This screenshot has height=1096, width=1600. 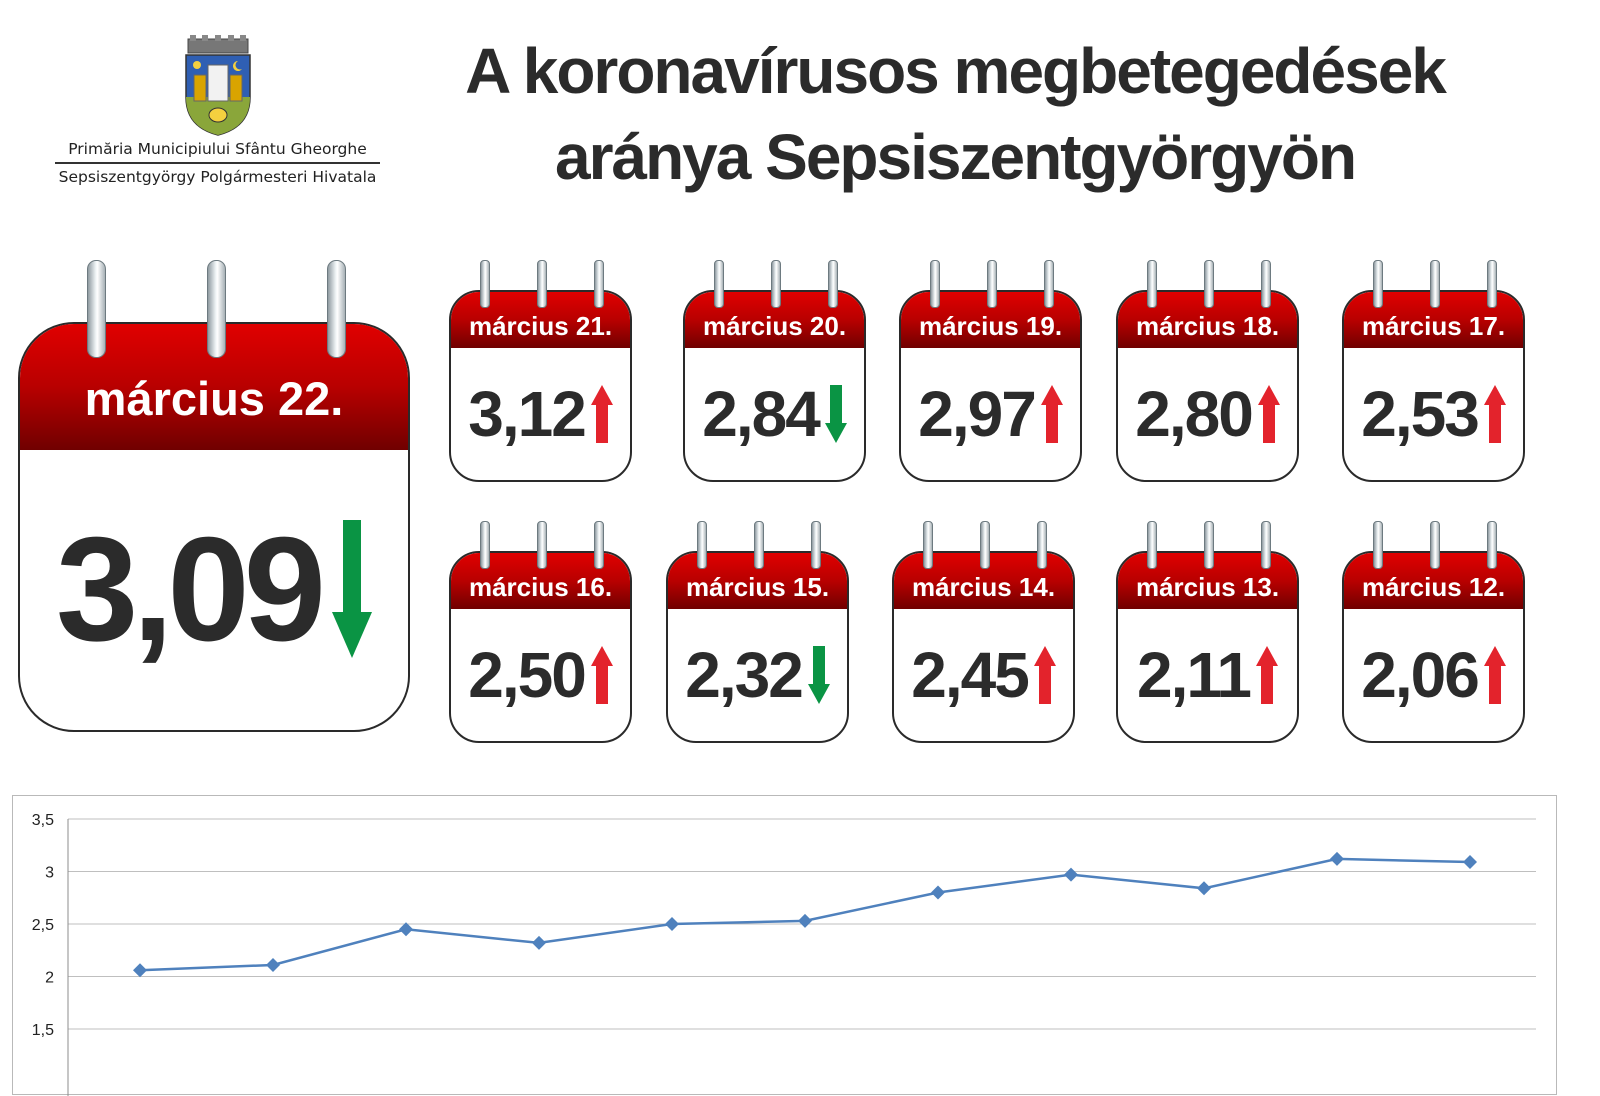 I want to click on calendar-value-row: 2,11, so click(x=1207, y=675).